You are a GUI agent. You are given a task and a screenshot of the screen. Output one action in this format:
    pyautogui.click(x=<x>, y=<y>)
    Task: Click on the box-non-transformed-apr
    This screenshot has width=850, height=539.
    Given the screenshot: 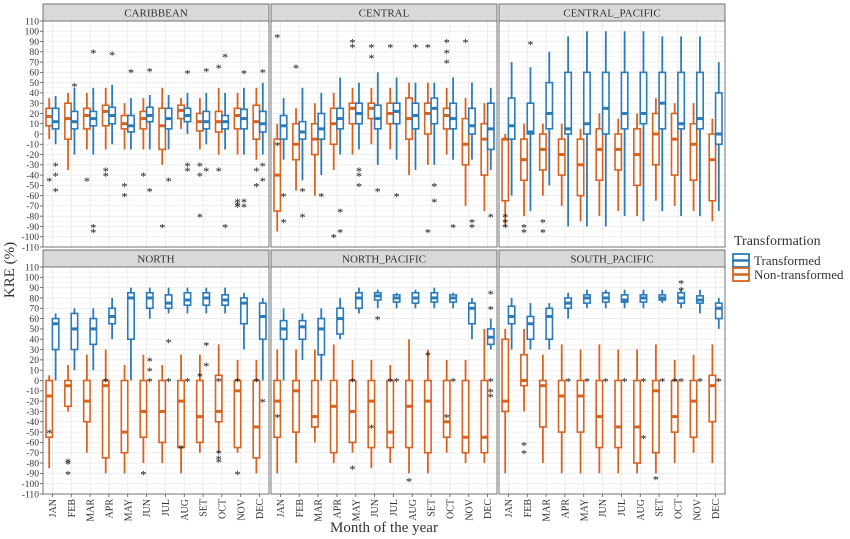 What is the action you would take?
    pyautogui.click(x=561, y=409)
    